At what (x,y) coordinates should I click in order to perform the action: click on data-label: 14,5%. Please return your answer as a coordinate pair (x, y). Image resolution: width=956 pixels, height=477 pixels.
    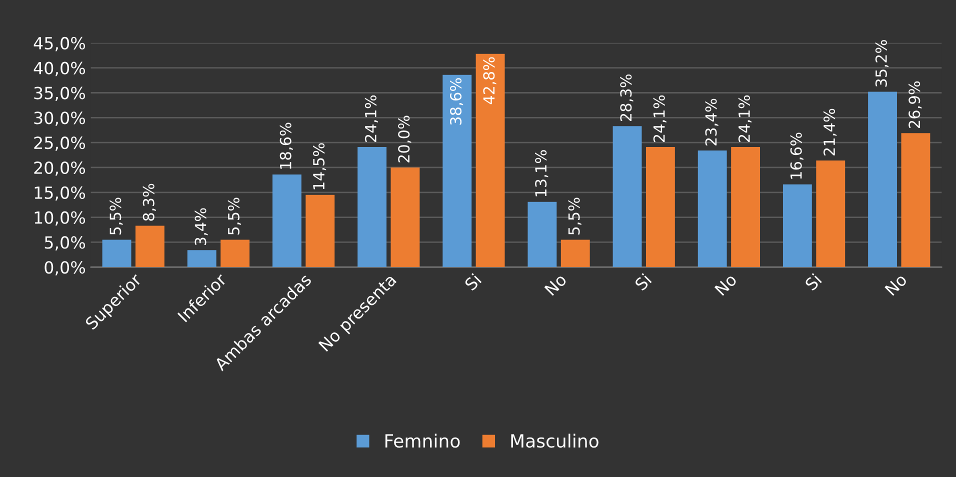
    Looking at the image, I should click on (319, 166).